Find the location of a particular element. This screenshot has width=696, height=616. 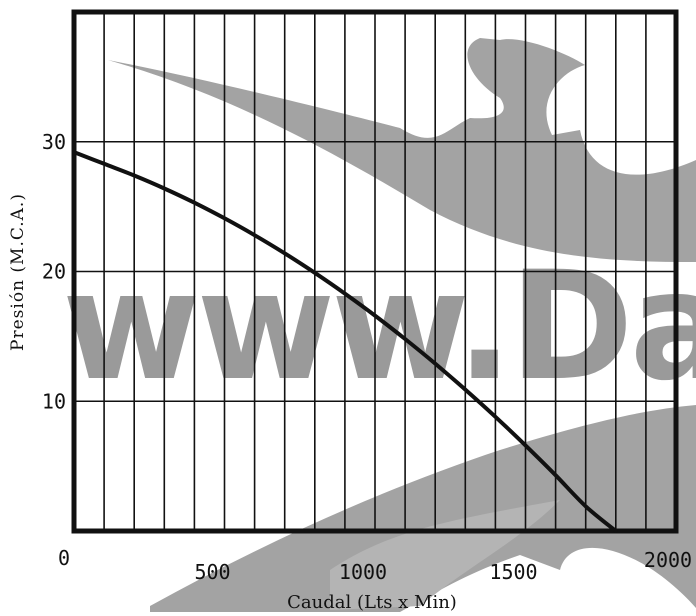

x-axis-title: Caudal (Lts x Min) is located at coordinates (372, 602).